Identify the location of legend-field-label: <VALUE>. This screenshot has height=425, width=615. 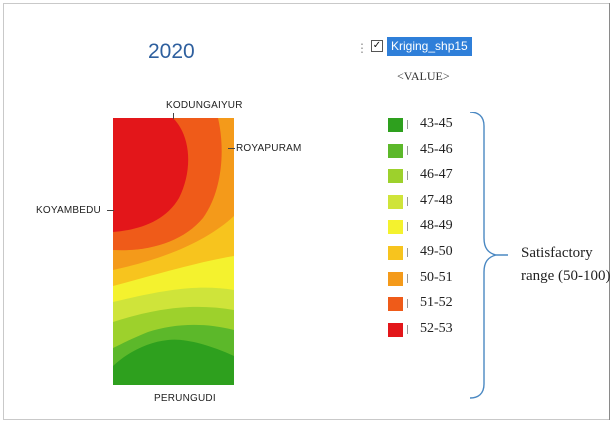
(423, 76).